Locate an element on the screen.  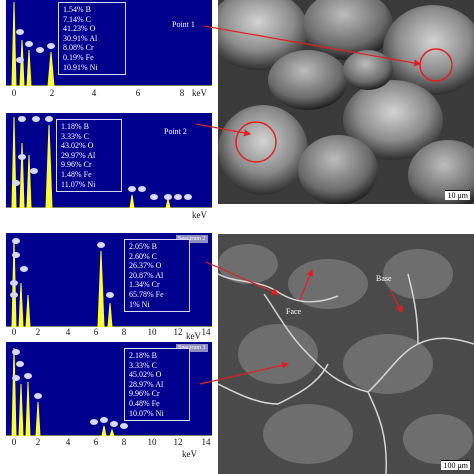
composition-line: 0.19% Fe is located at coordinates (78, 57).